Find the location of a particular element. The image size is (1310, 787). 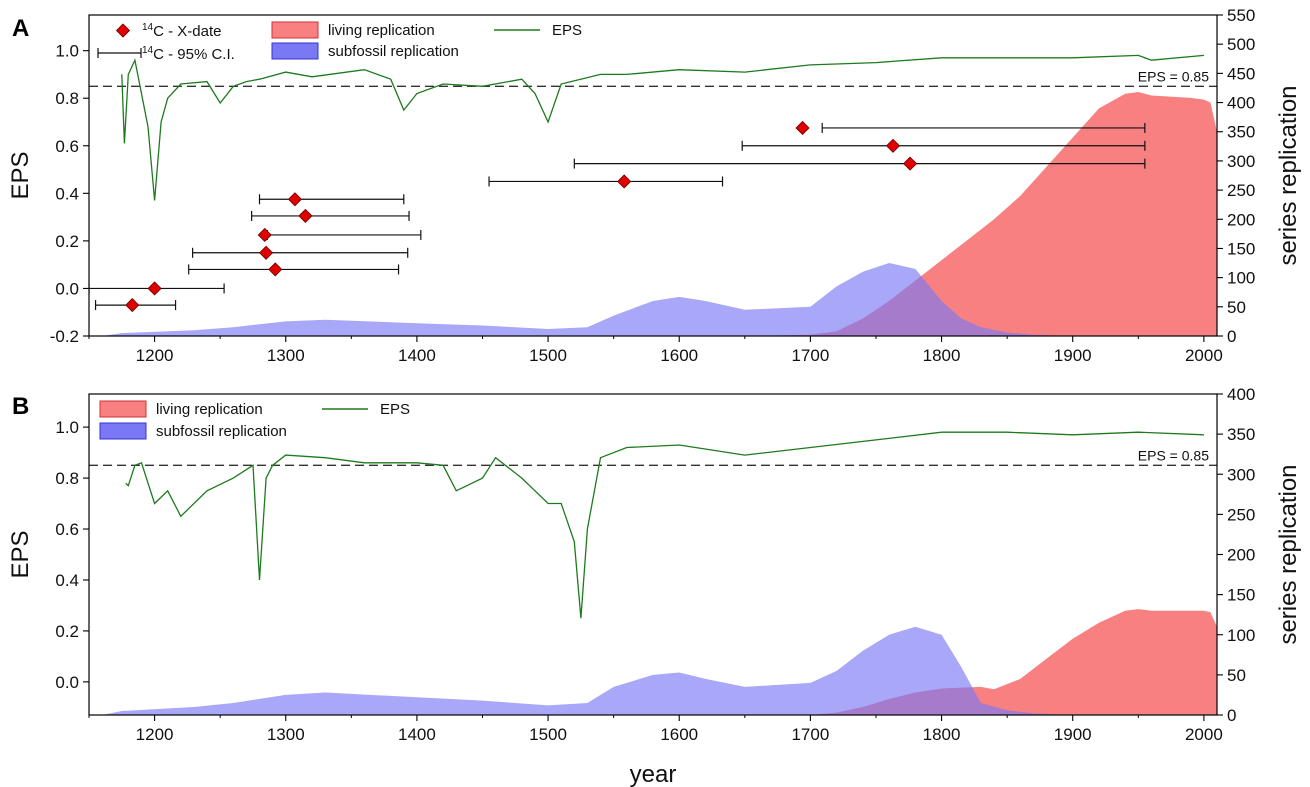

y2-tick-label: 550 is located at coordinates (1241, 15).